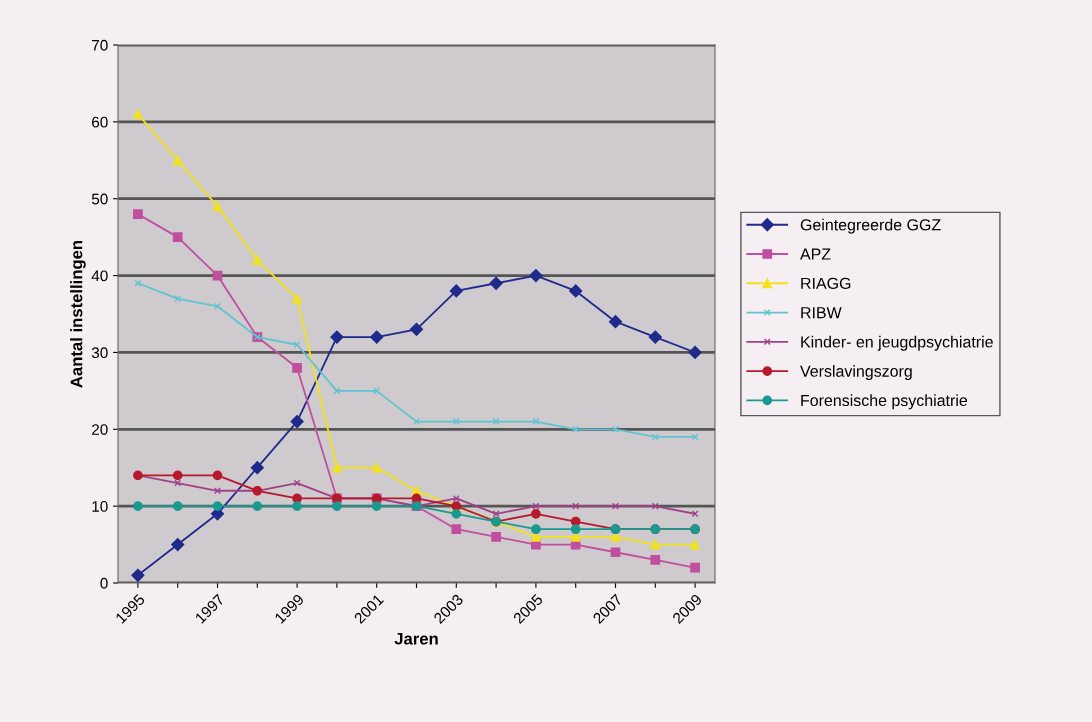 The image size is (1092, 722). What do you see at coordinates (99, 276) in the screenshot?
I see `y-tick-label: 40` at bounding box center [99, 276].